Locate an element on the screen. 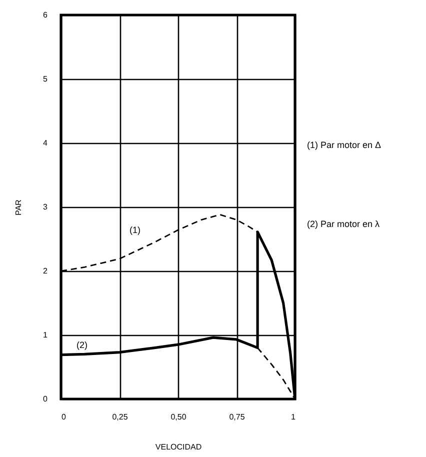  y-tick-label: 6 is located at coordinates (45, 15).